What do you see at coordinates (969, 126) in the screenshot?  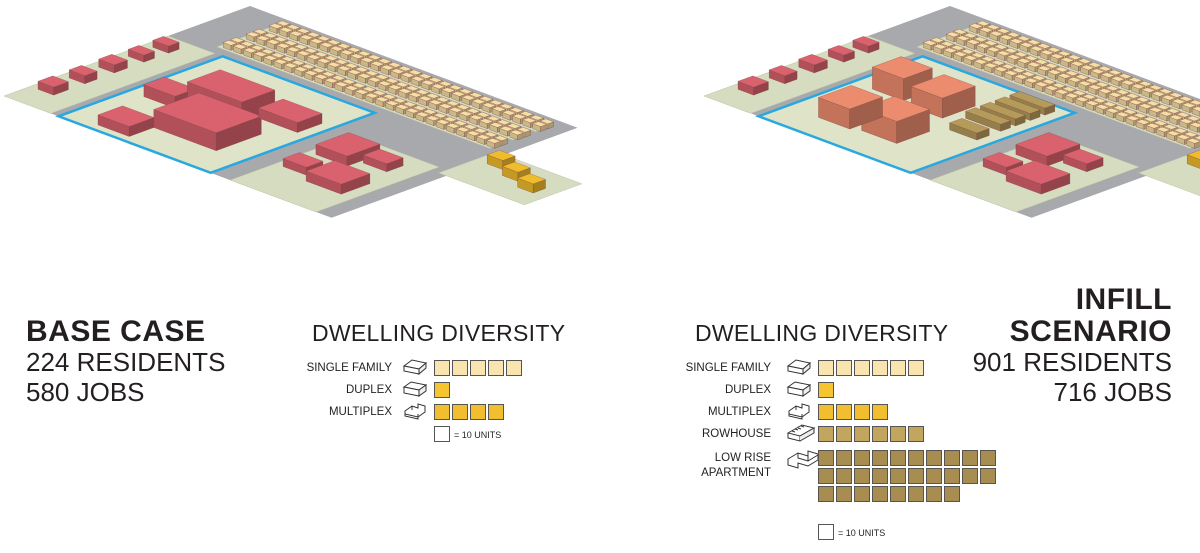 I see `rowhouse-building` at bounding box center [969, 126].